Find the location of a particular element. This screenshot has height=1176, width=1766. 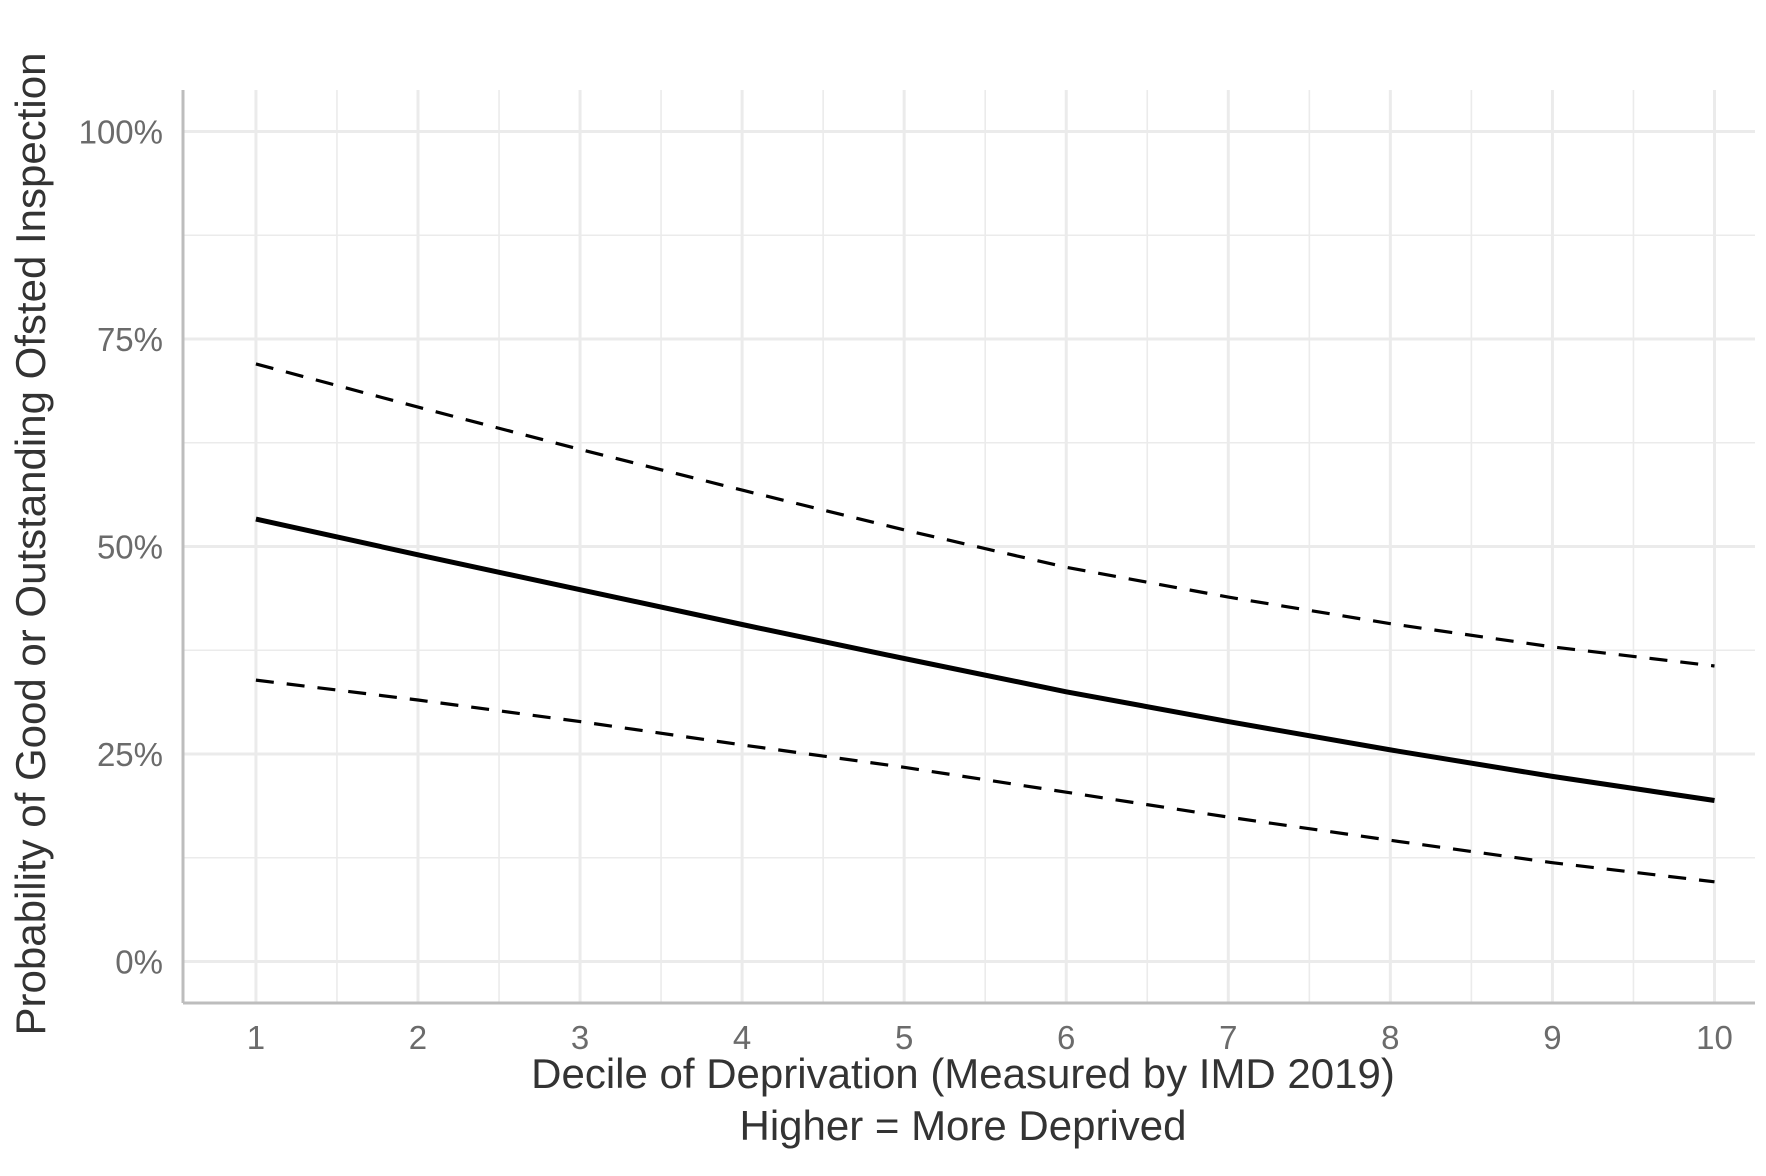

x-tick-label: 6 is located at coordinates (1066, 1037).